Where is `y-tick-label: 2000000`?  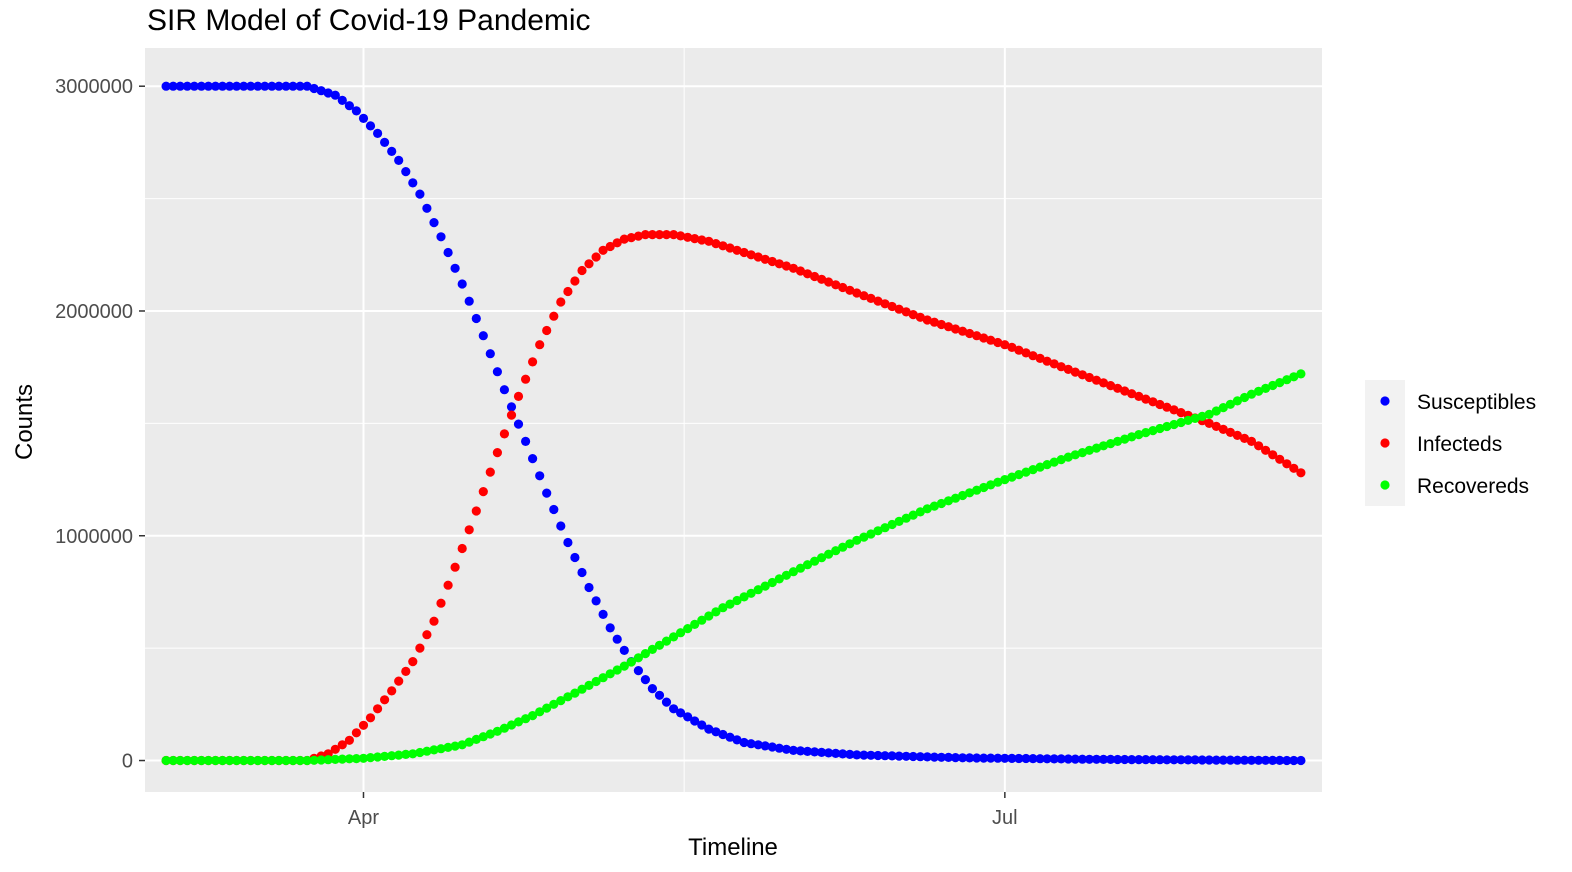 y-tick-label: 2000000 is located at coordinates (94, 312).